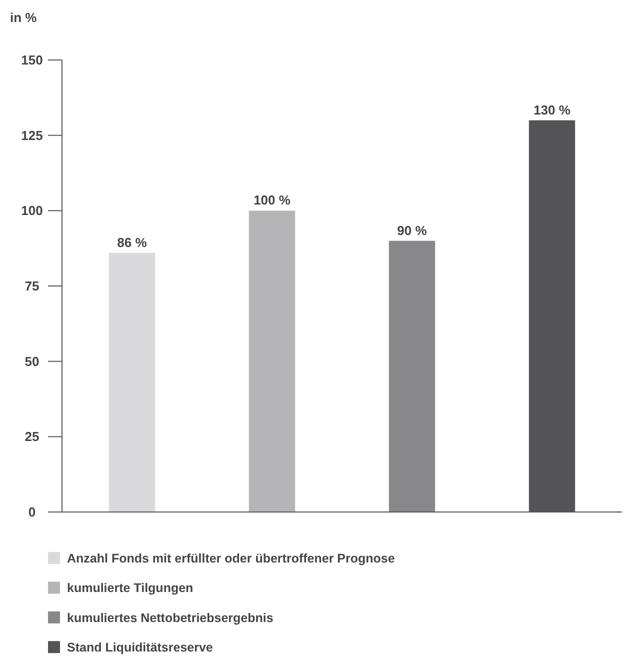  What do you see at coordinates (32, 286) in the screenshot?
I see `y-tick-label: 75` at bounding box center [32, 286].